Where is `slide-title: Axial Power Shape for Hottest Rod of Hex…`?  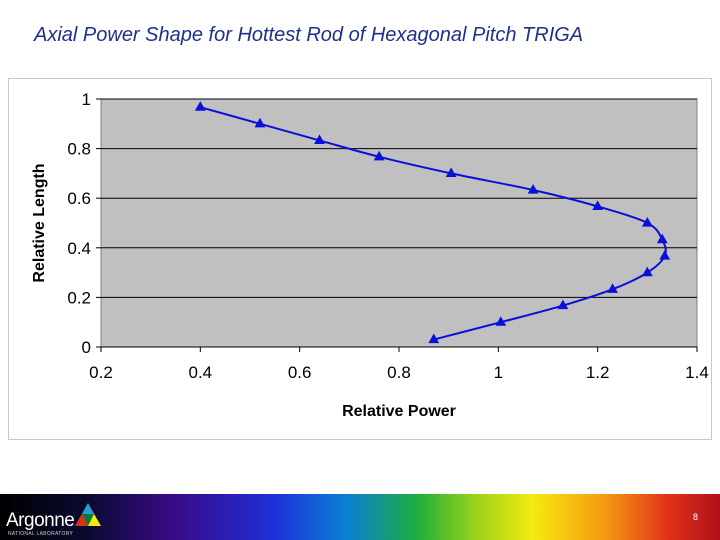
slide-title: Axial Power Shape for Hottest Rod of Hex… is located at coordinates (309, 35).